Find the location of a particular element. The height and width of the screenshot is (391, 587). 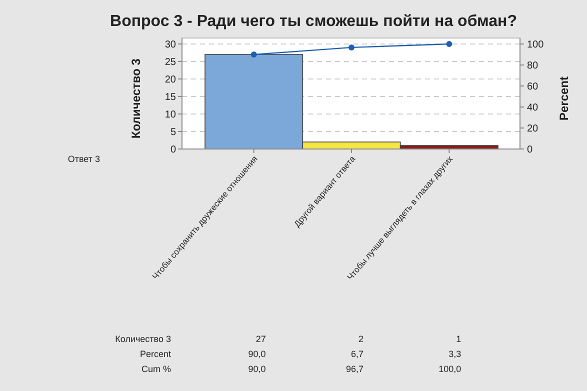

text: Ответ 3 is located at coordinates (84, 159).